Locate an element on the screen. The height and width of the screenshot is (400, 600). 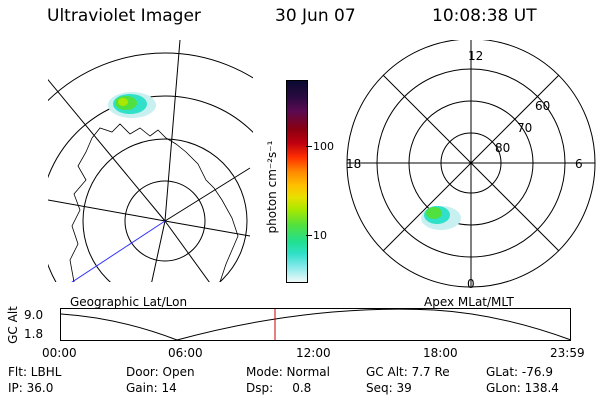
status-mode: Mode: Normal is located at coordinates (288, 372).